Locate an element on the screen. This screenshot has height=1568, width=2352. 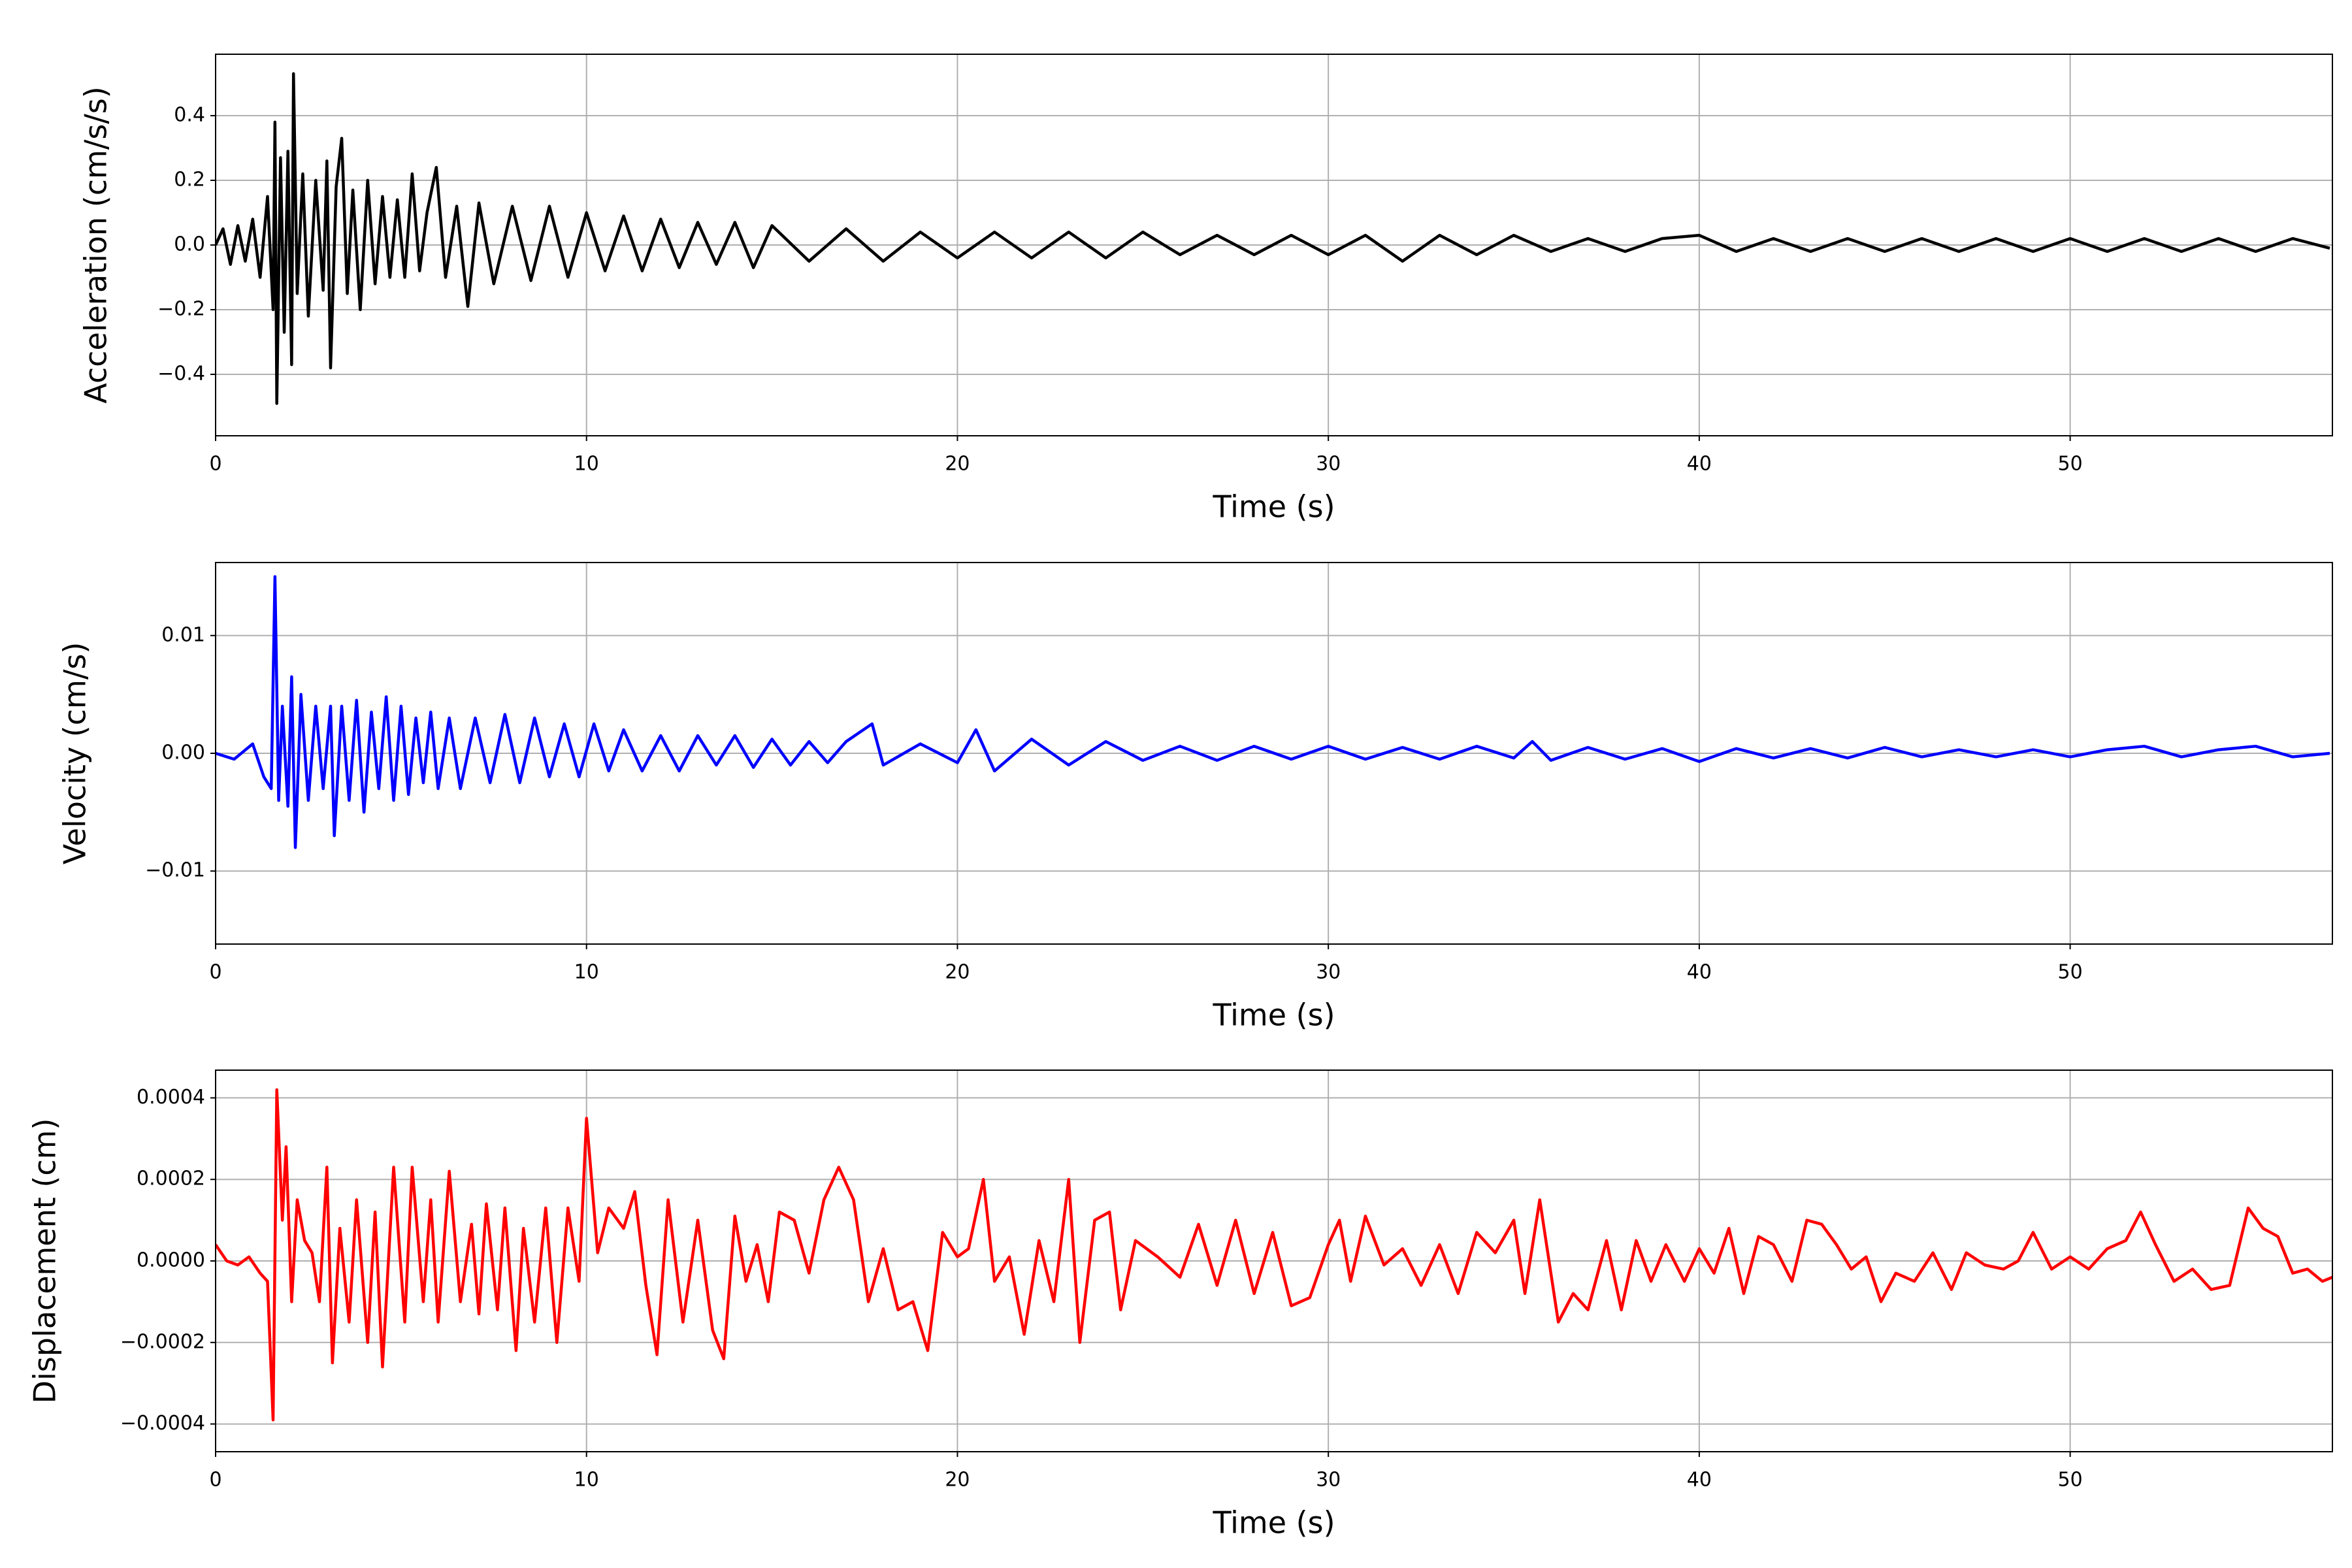
y-tick-label: 0.2 is located at coordinates (189, 180).